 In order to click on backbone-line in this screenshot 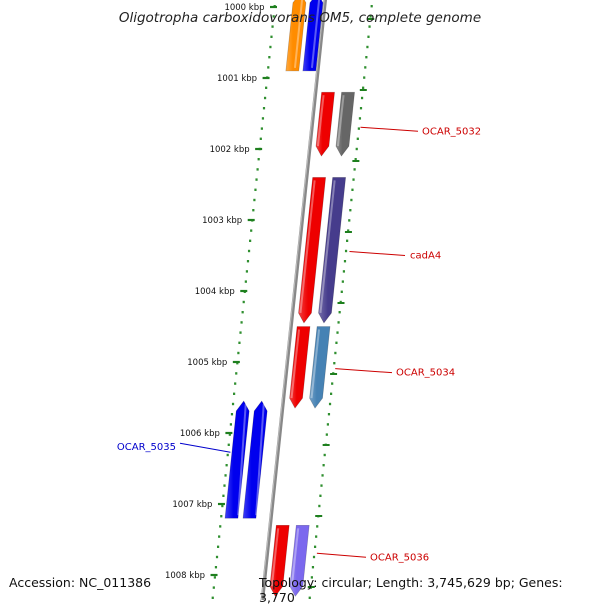, I will do `click(293, 300)`.